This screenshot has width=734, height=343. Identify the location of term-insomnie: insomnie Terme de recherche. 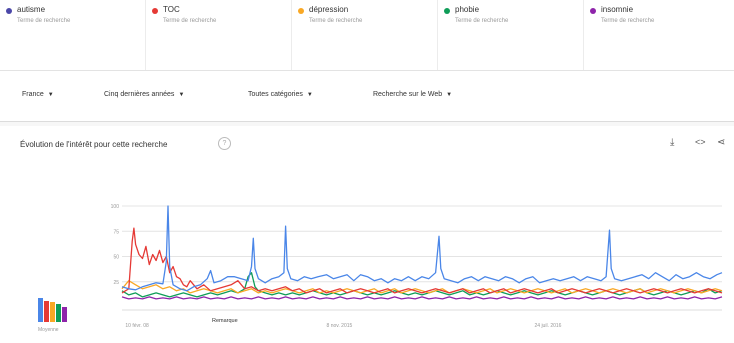
(659, 35).